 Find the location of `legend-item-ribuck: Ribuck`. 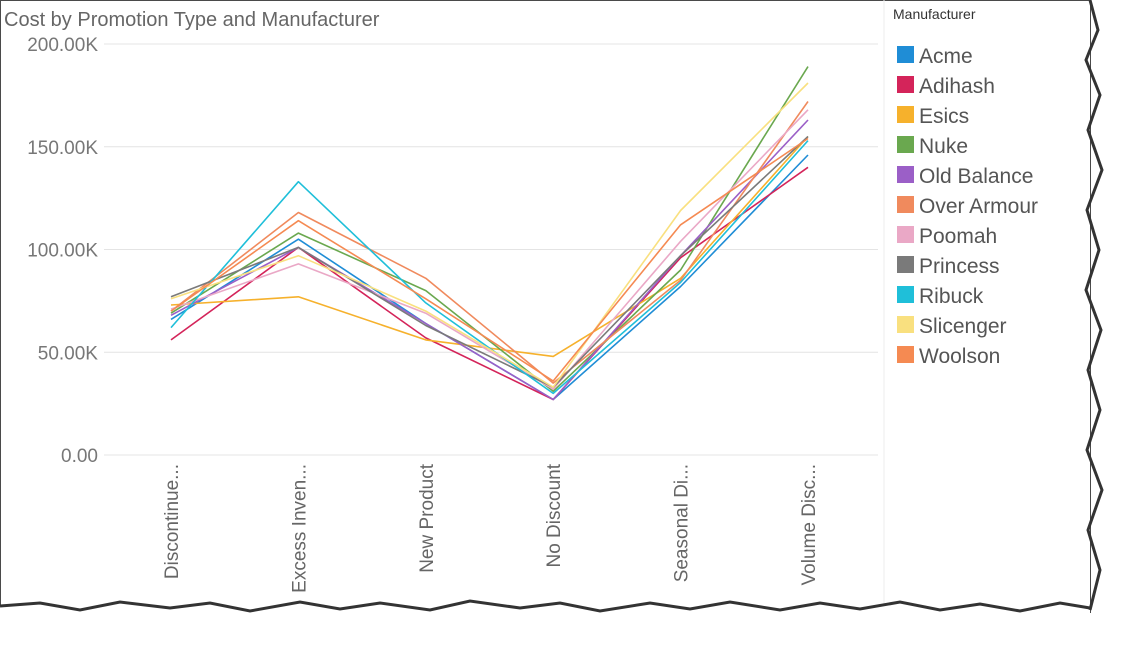

legend-item-ribuck: Ribuck is located at coordinates (940, 296).